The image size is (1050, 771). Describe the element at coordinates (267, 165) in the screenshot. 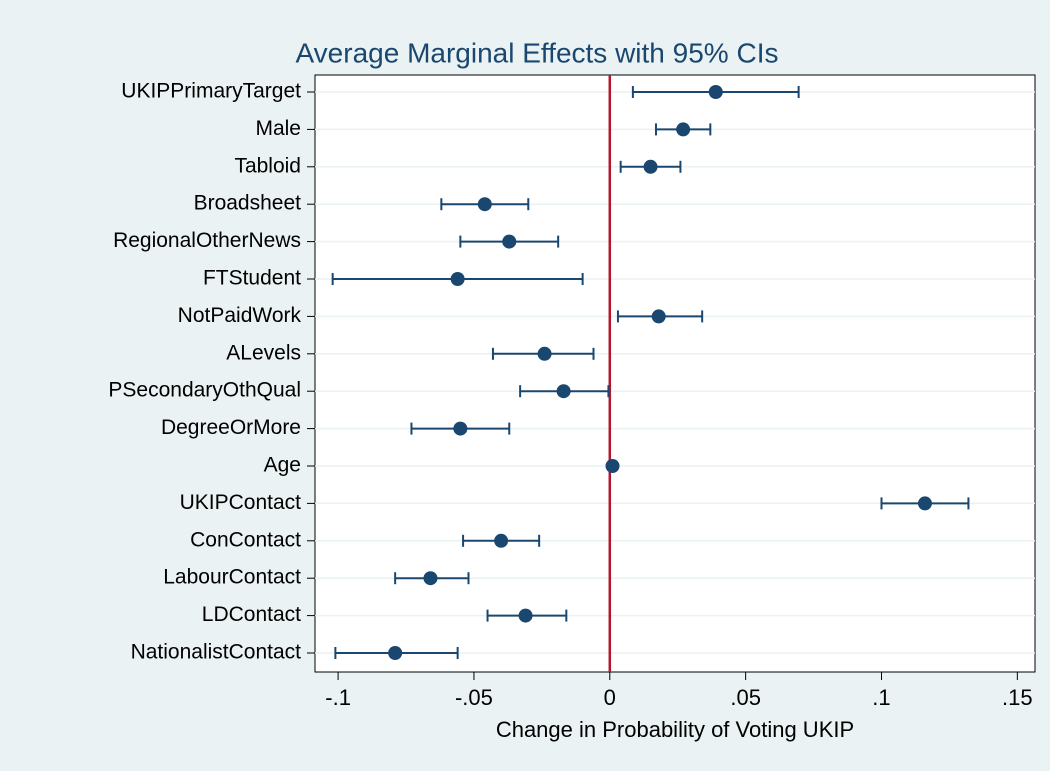

I see `y-tick-label: Tabloid` at that location.